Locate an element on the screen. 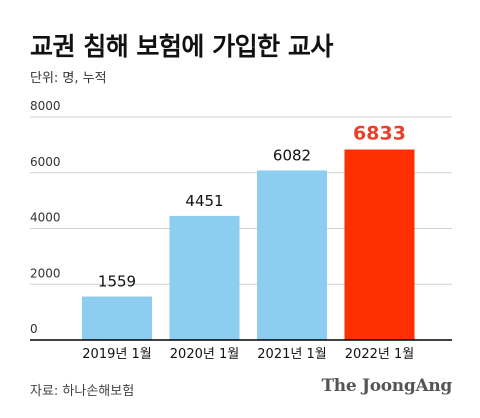 This screenshot has height=418, width=480. highlight-data-label: 6833 is located at coordinates (379, 134).